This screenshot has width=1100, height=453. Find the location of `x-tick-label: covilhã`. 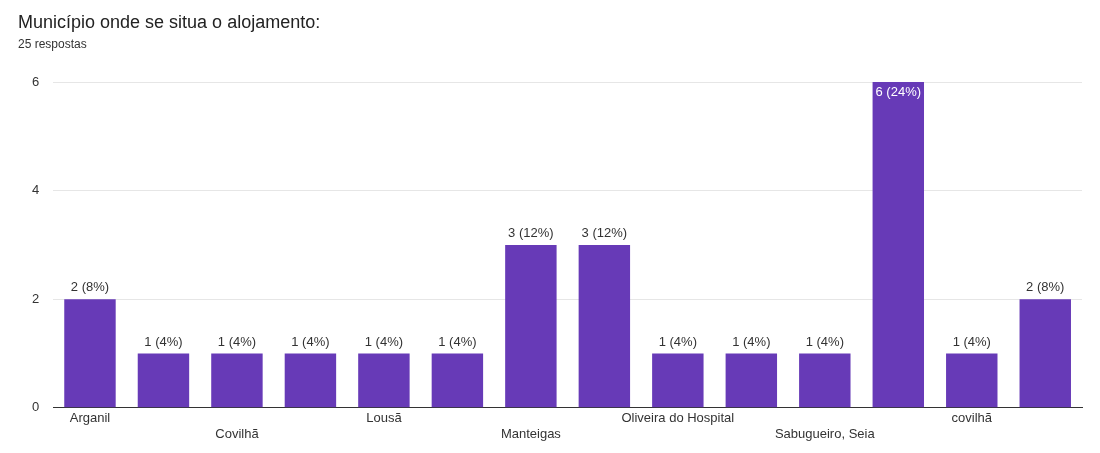

x-tick-label: covilhã is located at coordinates (972, 418).